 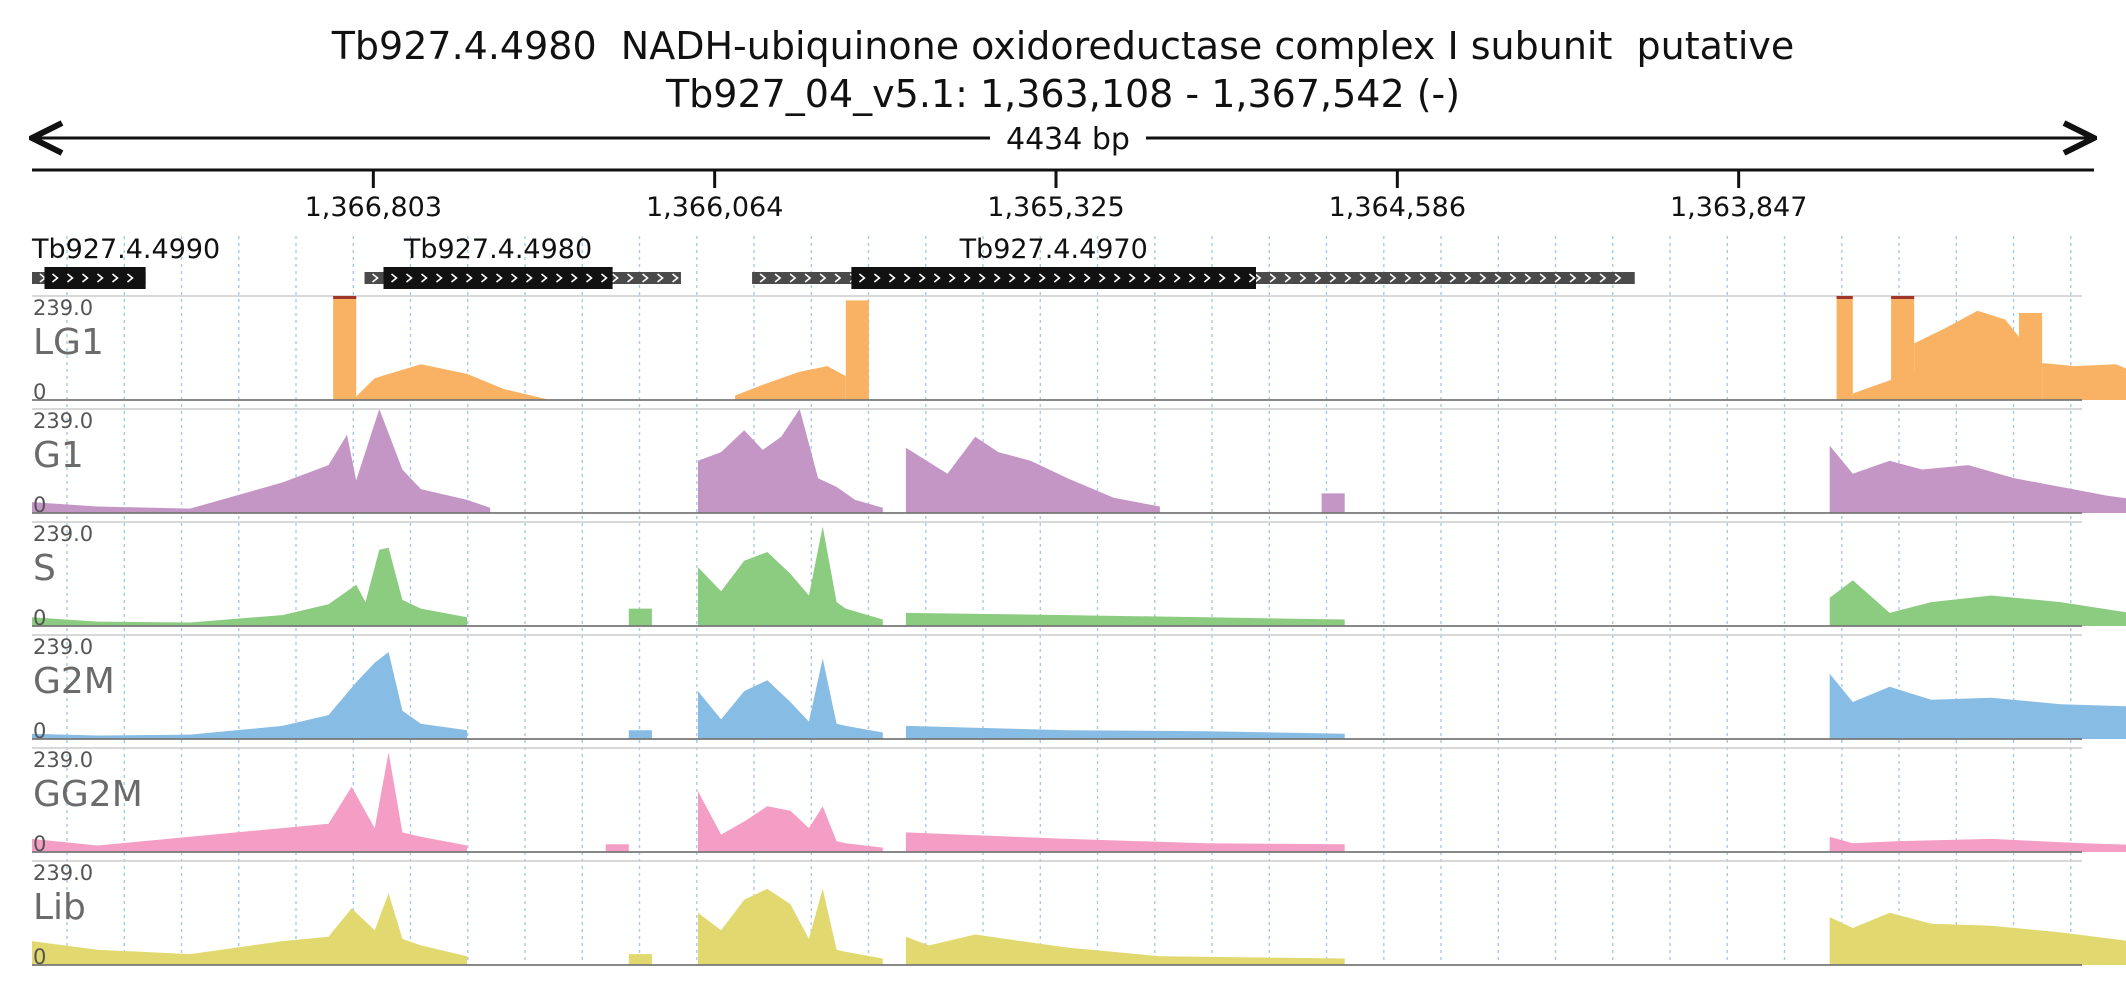 I want to click on track-name-label: LG1, so click(x=68, y=342).